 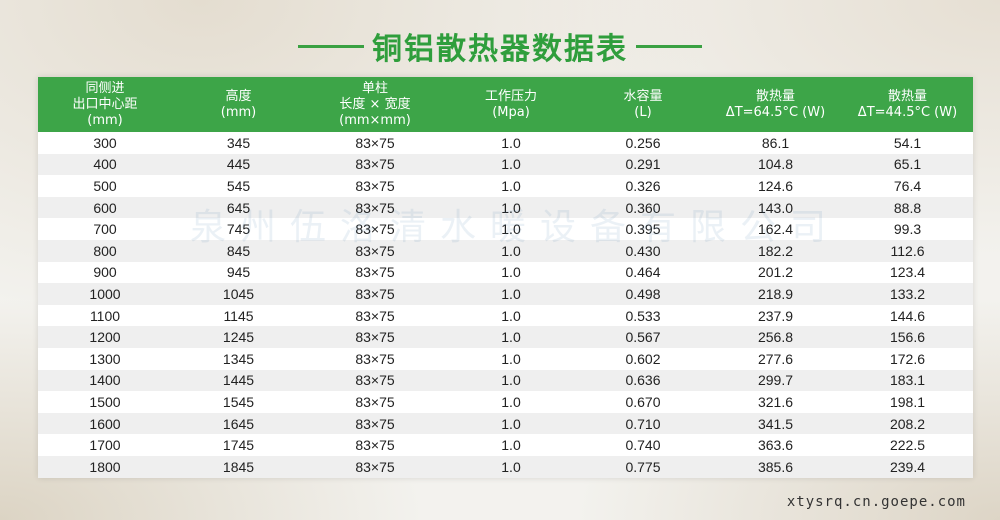 I want to click on table-row: 1700 1745 83×75 1.0 0.740 363.6 222.5, so click(x=505, y=445).